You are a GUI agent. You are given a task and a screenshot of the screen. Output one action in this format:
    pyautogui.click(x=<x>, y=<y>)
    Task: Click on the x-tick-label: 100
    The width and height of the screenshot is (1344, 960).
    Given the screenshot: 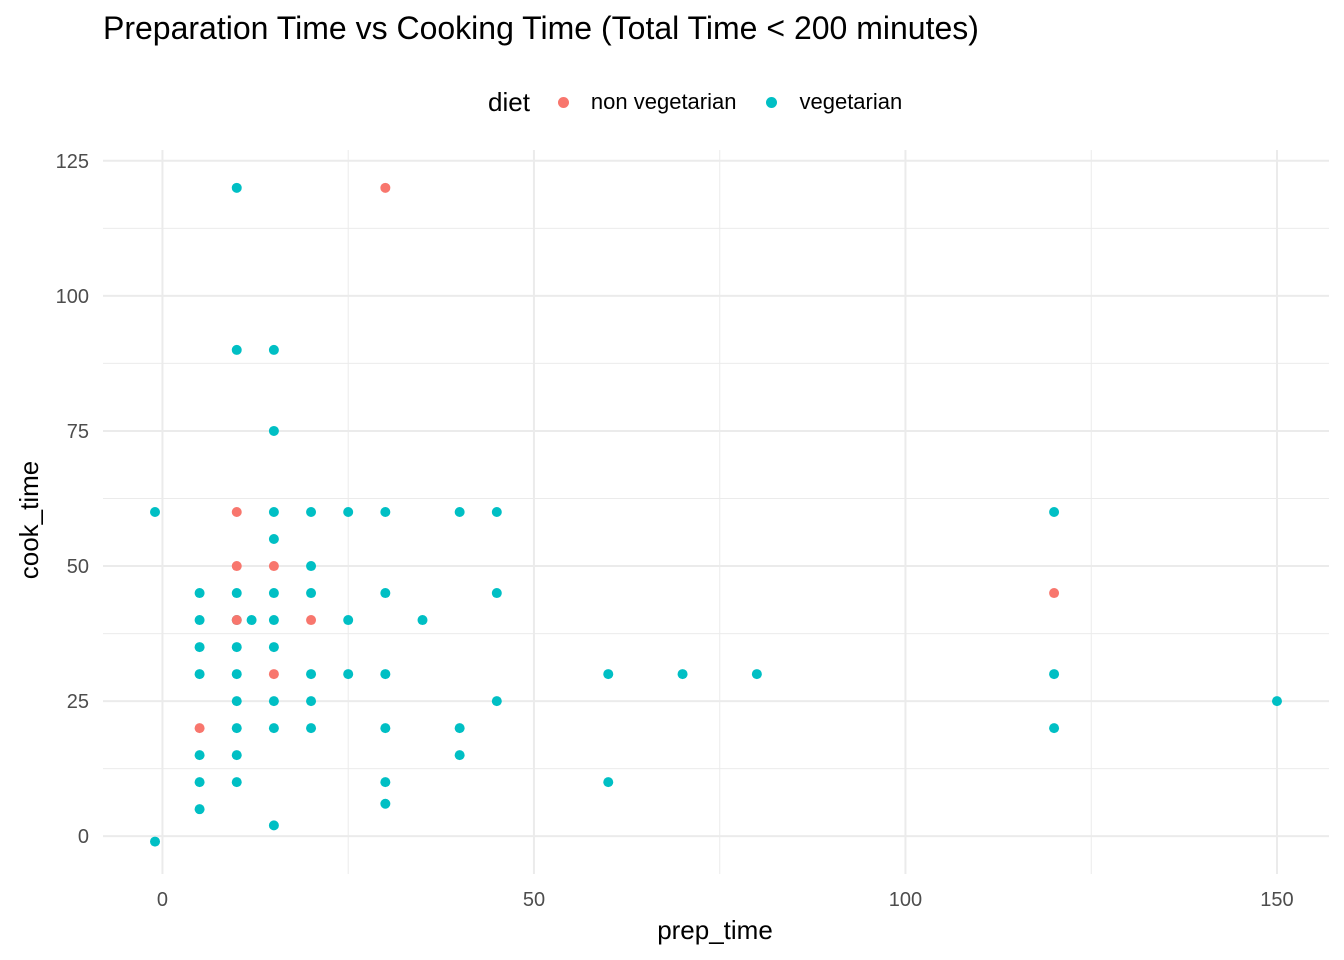 What is the action you would take?
    pyautogui.click(x=905, y=900)
    